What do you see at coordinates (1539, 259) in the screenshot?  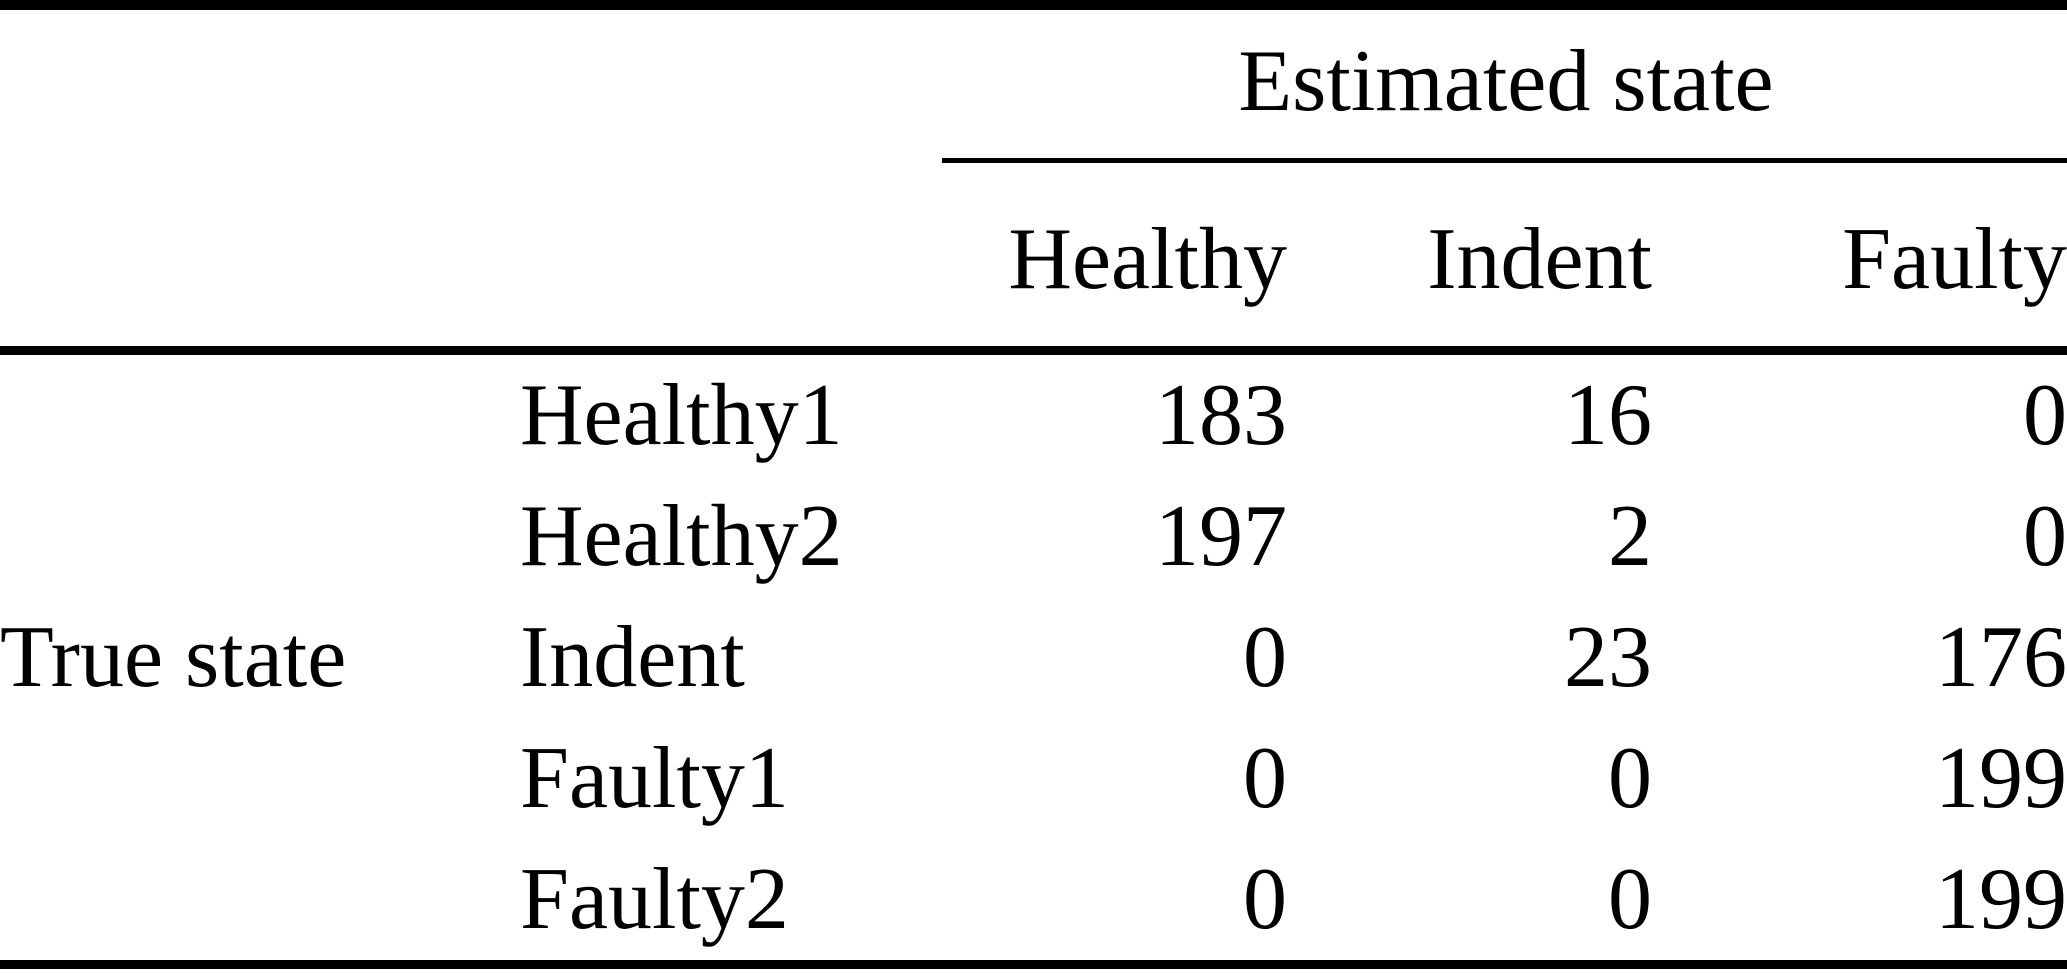 I see `column-header-indent: Indent` at bounding box center [1539, 259].